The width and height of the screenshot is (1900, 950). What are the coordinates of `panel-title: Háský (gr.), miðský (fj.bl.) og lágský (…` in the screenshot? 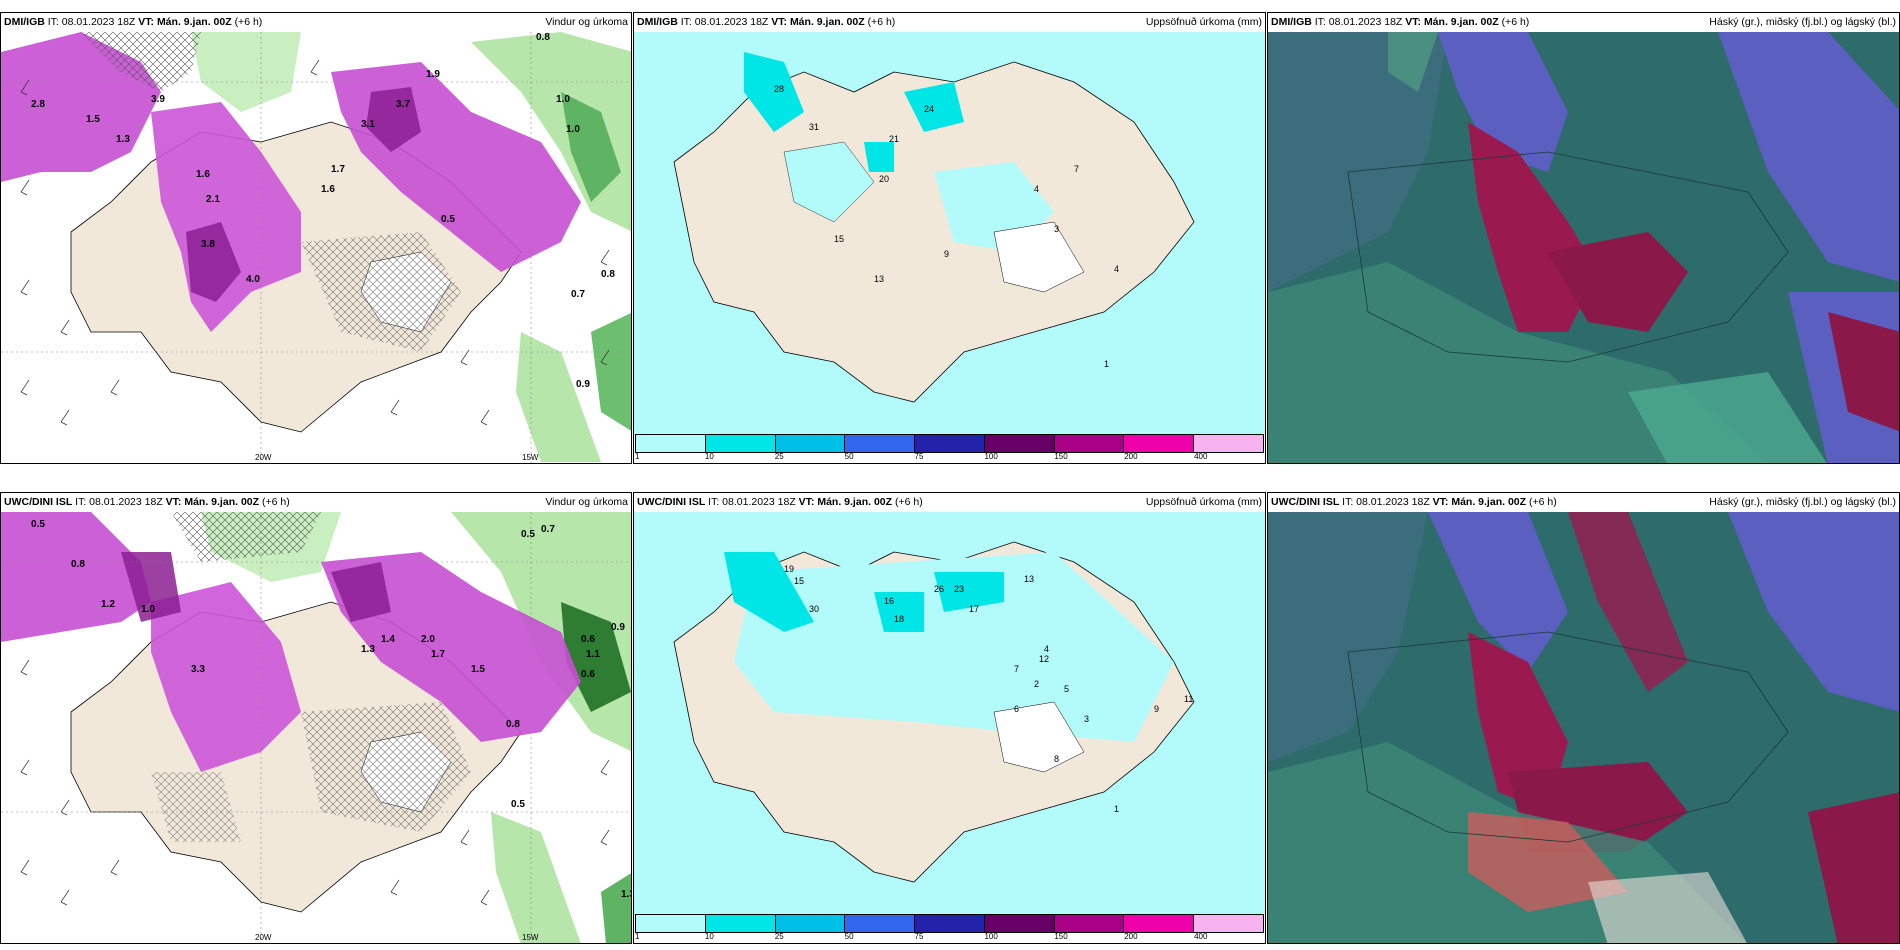 It's located at (1802, 22).